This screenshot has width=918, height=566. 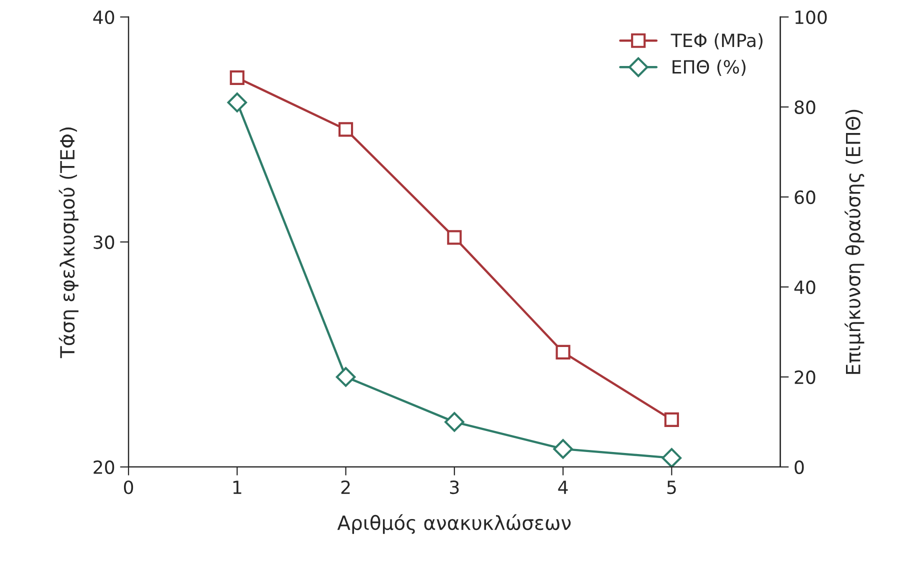 What do you see at coordinates (671, 487) in the screenshot?
I see `x-tick-label: 5` at bounding box center [671, 487].